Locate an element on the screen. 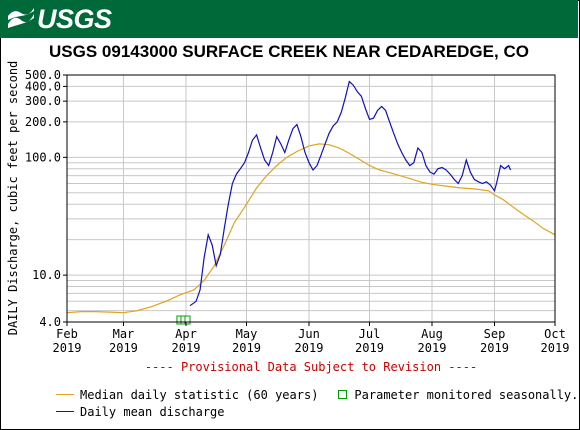  mean-legend-swatch is located at coordinates (65, 411).